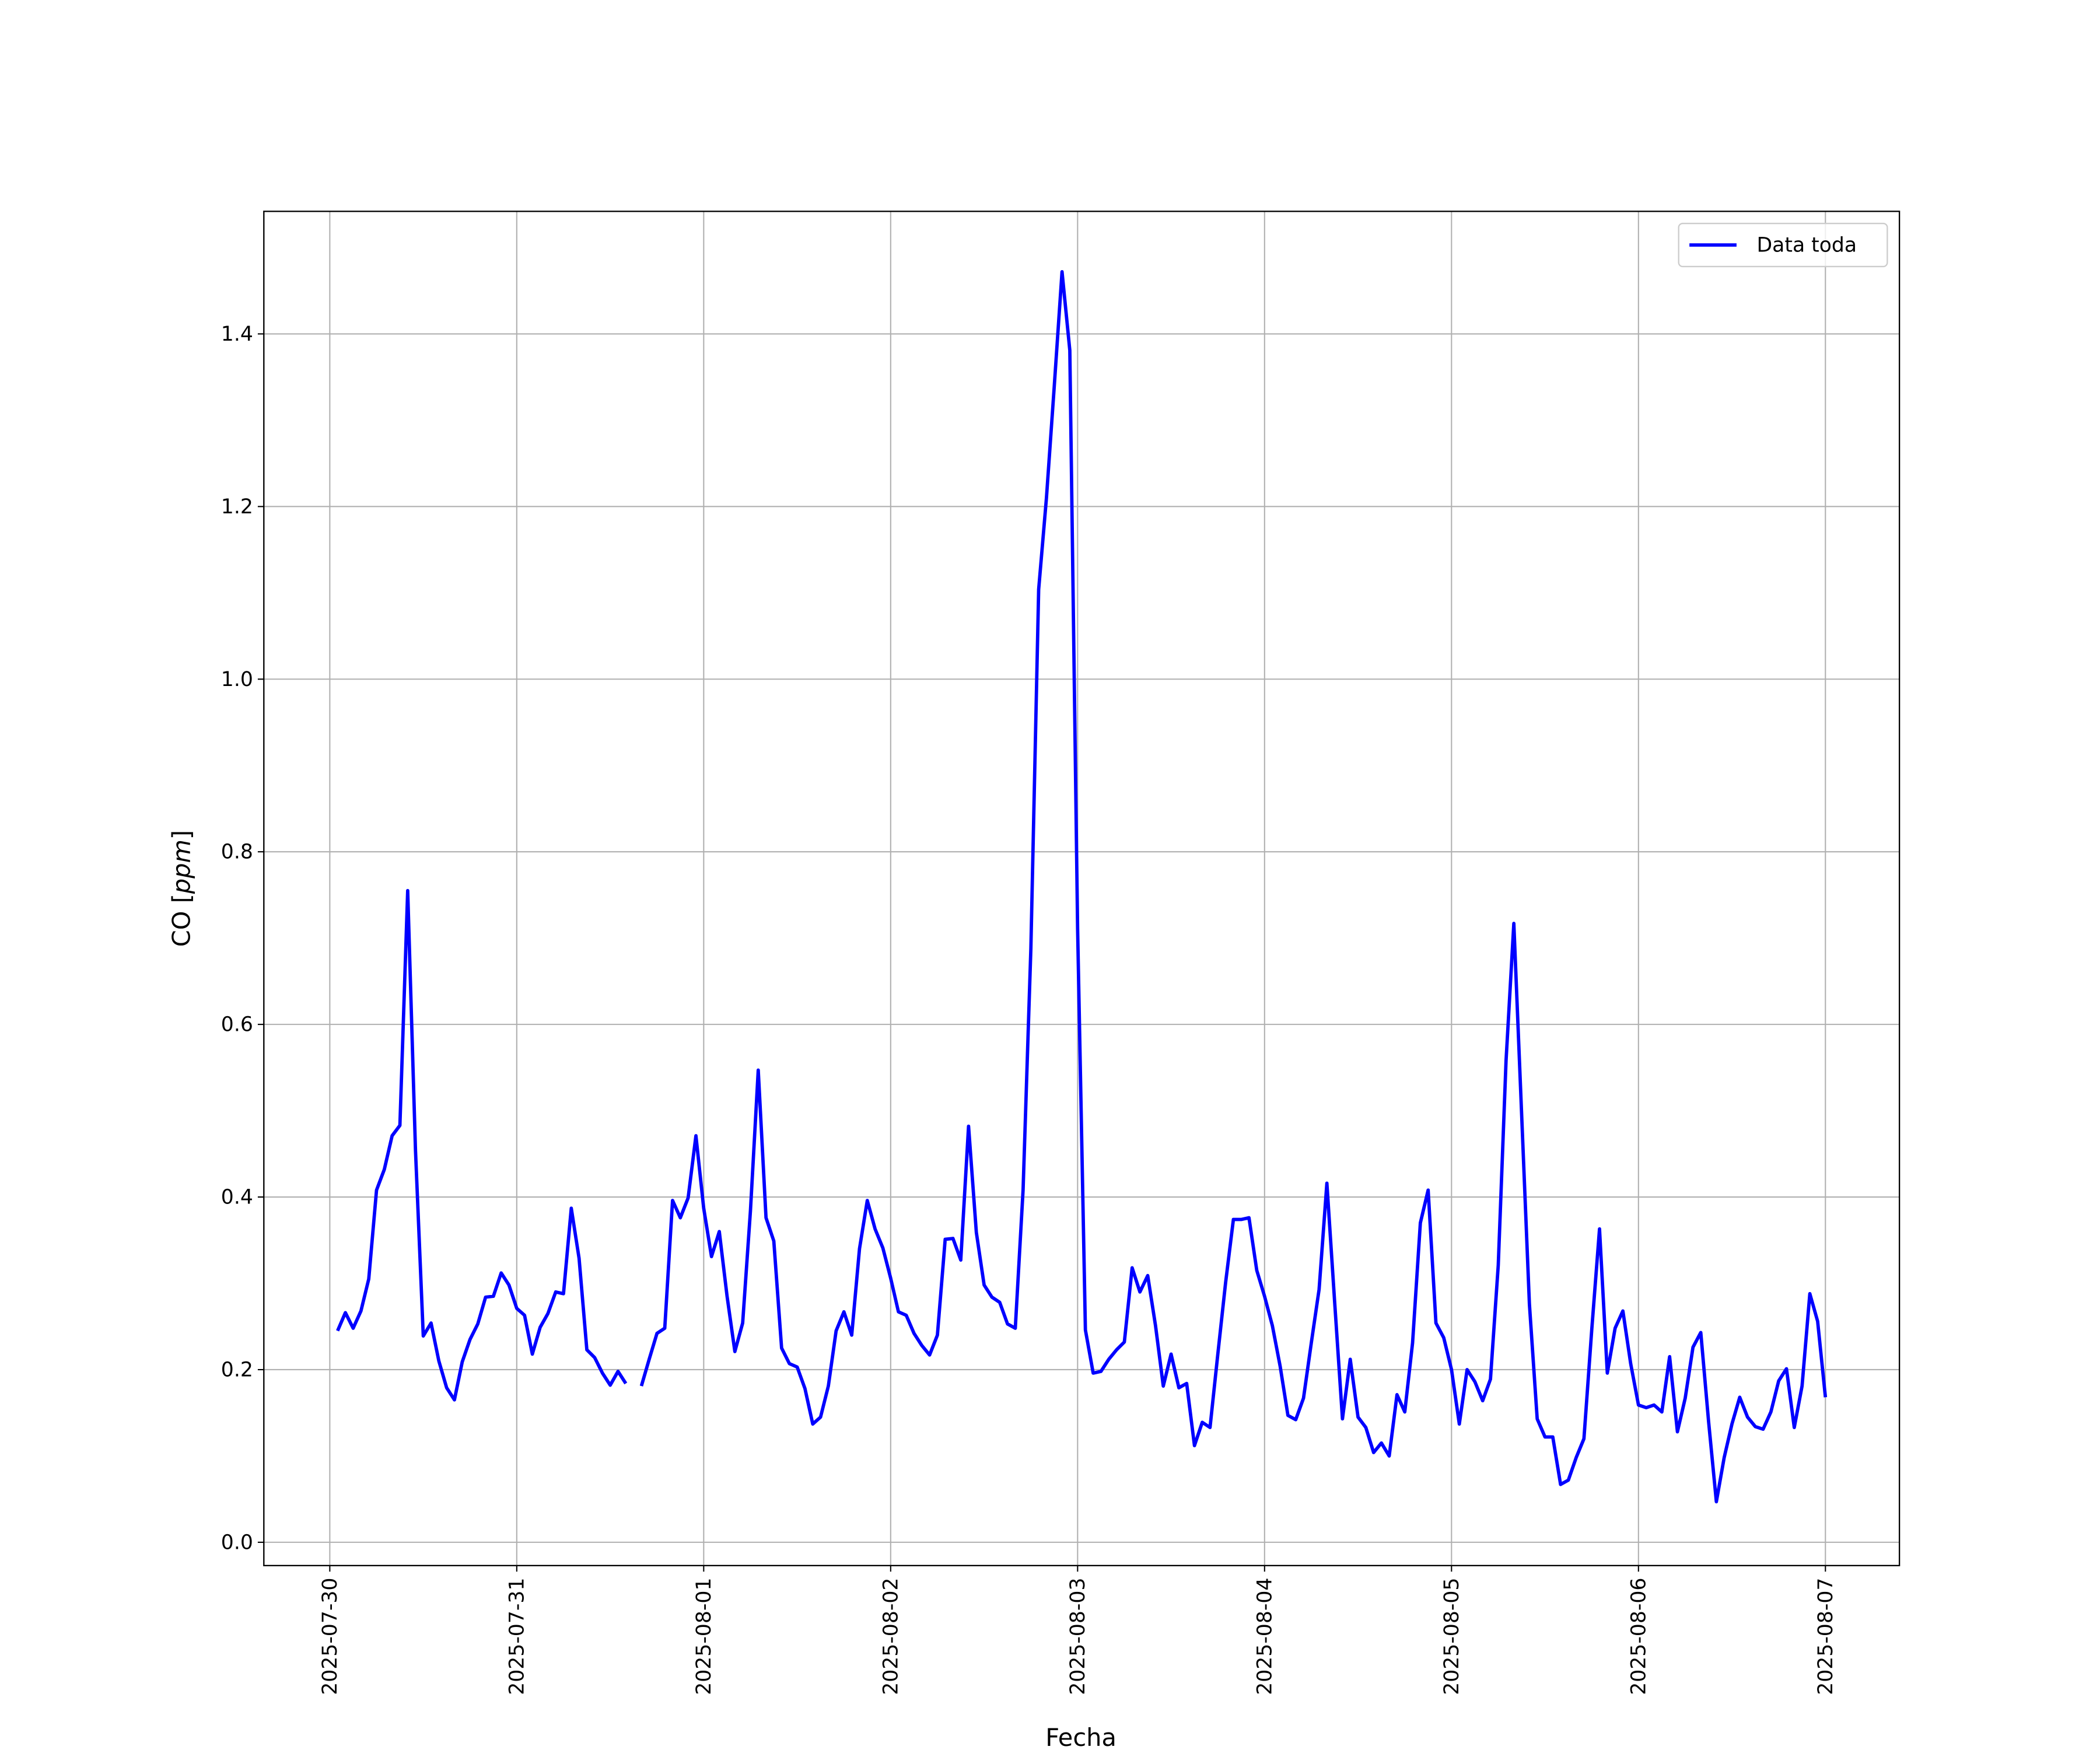 The height and width of the screenshot is (1750, 2100). What do you see at coordinates (1452, 1636) in the screenshot?
I see `x-tick-label: 2025-08-05` at bounding box center [1452, 1636].